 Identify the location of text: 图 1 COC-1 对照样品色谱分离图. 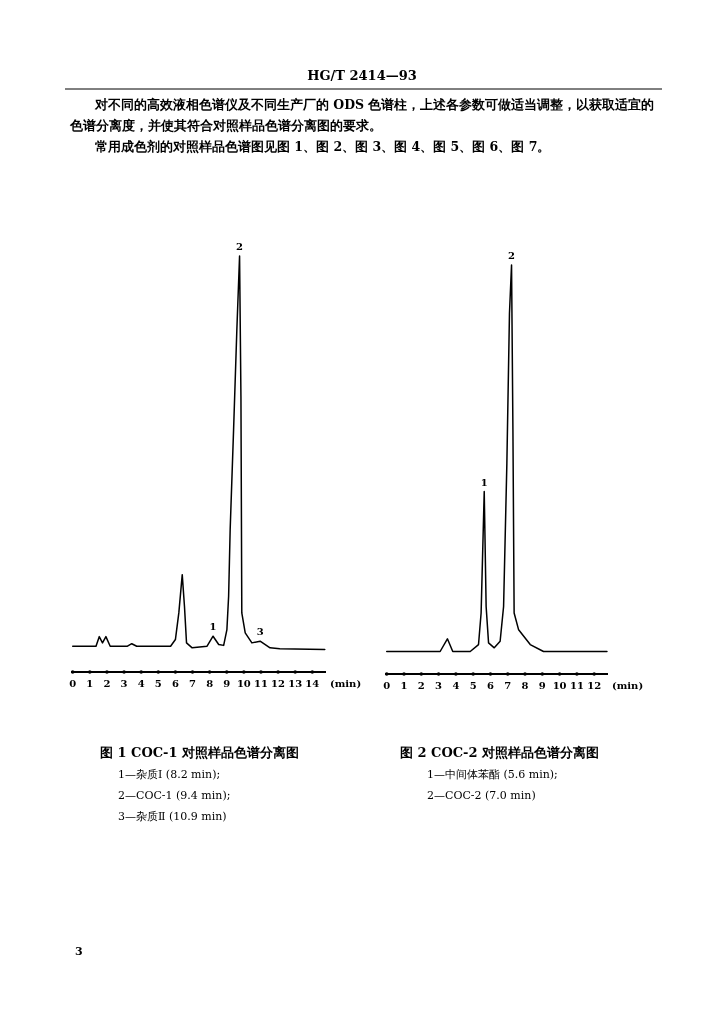
(200, 752).